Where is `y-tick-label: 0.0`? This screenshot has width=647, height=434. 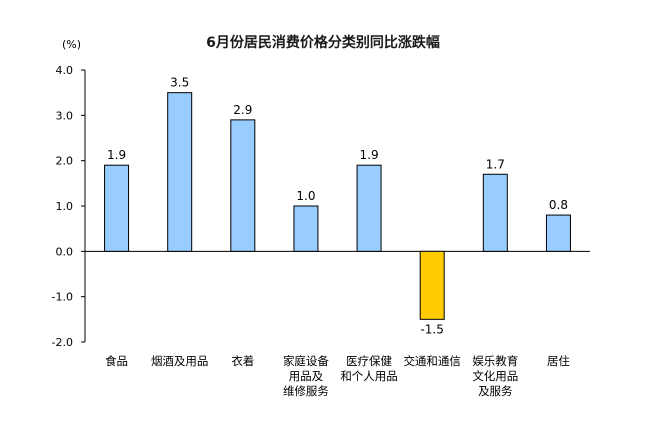
y-tick-label: 0.0 is located at coordinates (65, 251).